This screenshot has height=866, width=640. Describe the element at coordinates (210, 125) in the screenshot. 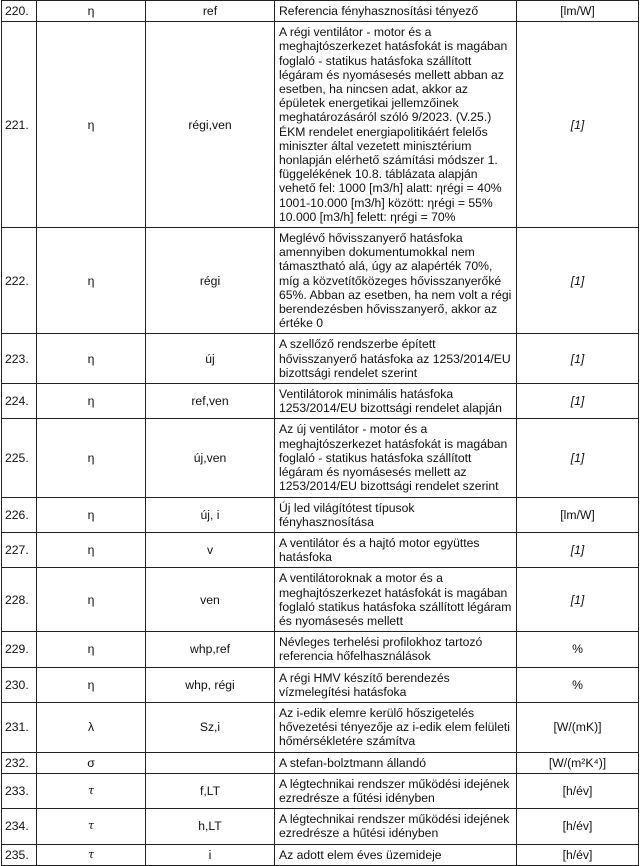

I see `subscript: régi,ven` at that location.